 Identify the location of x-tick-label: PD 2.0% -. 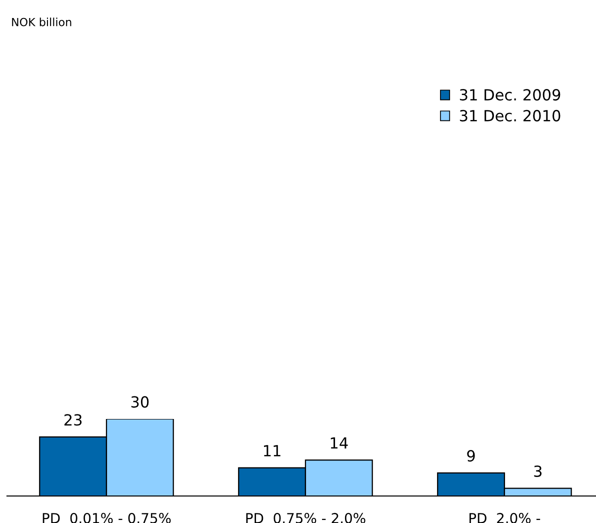
(505, 517).